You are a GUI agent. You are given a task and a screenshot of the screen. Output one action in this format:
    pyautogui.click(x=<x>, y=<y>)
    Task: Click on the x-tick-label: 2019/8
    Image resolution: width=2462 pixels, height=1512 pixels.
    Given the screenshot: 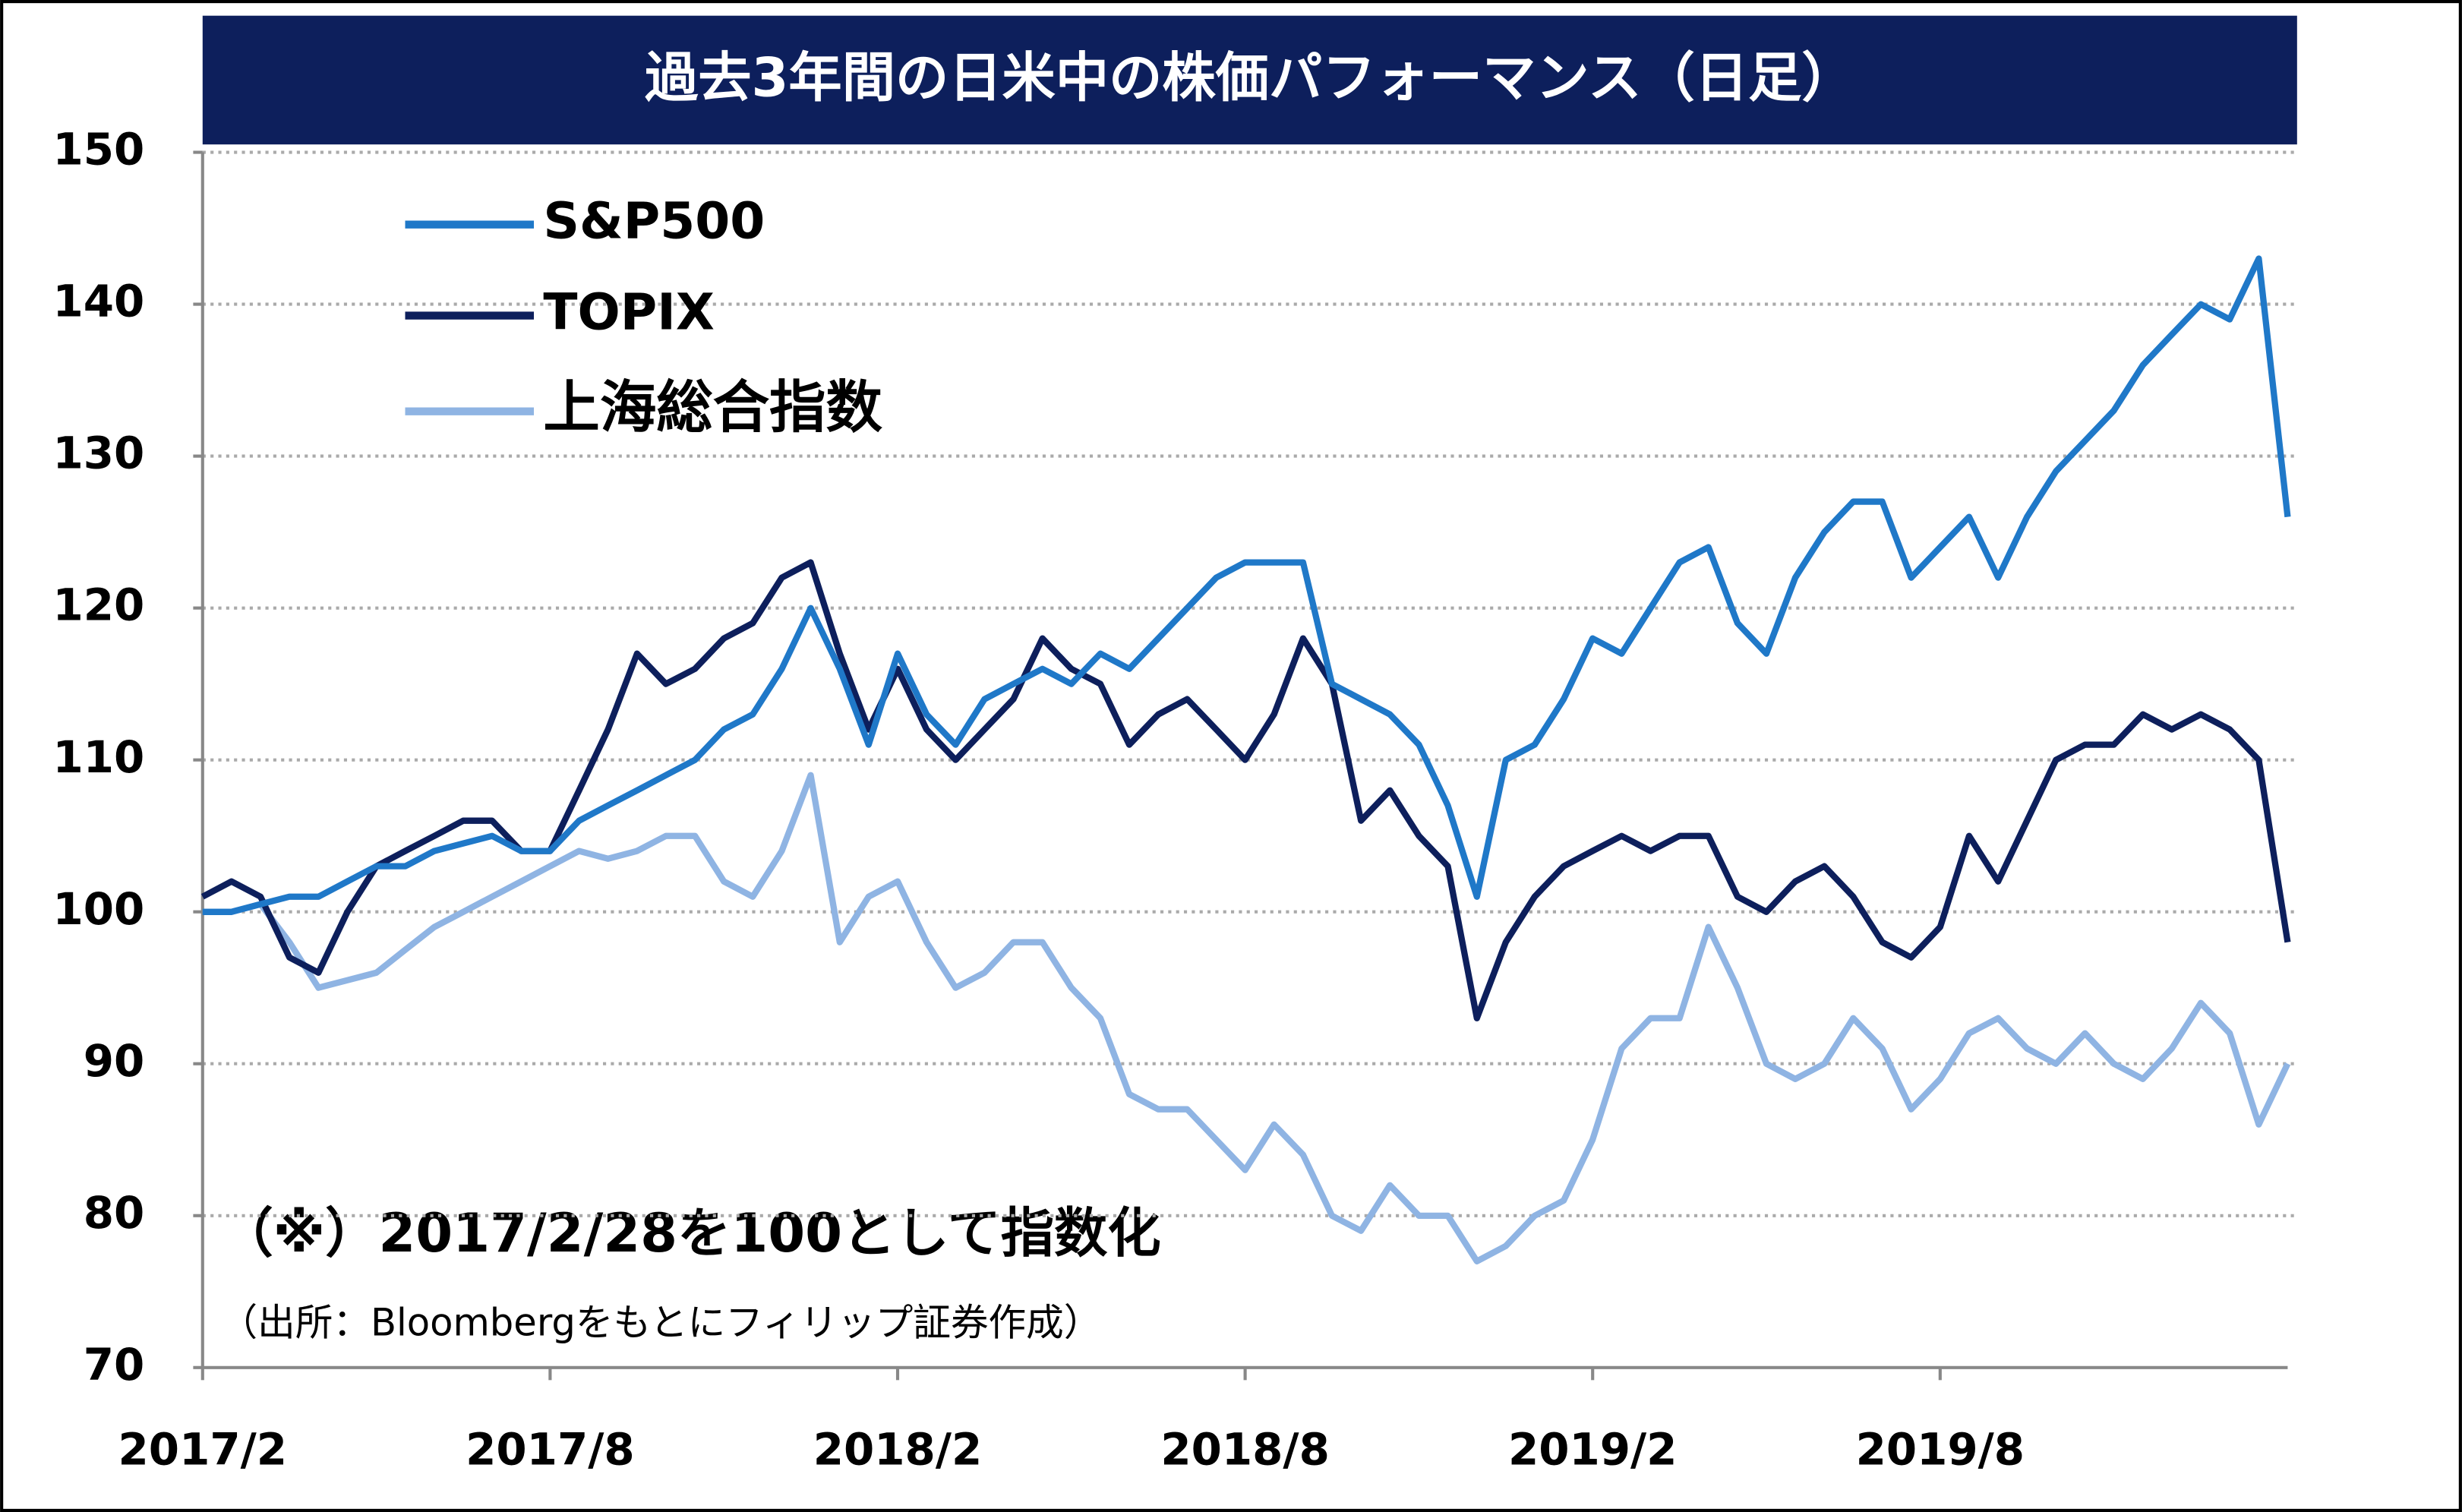 What is the action you would take?
    pyautogui.click(x=1941, y=1450)
    